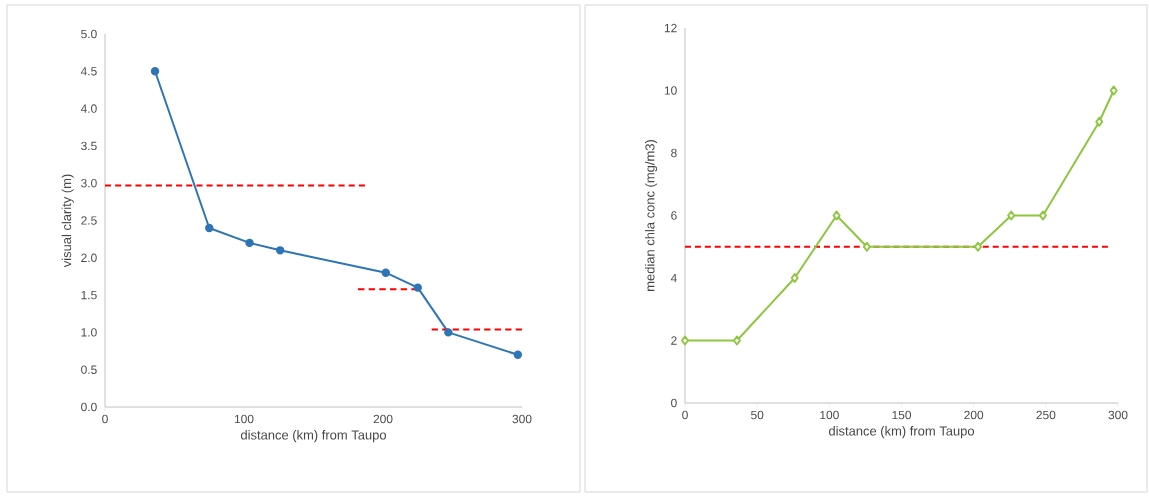 Image resolution: width=1149 pixels, height=497 pixels. Describe the element at coordinates (89, 295) in the screenshot. I see `y-tick-label: 1.5` at that location.